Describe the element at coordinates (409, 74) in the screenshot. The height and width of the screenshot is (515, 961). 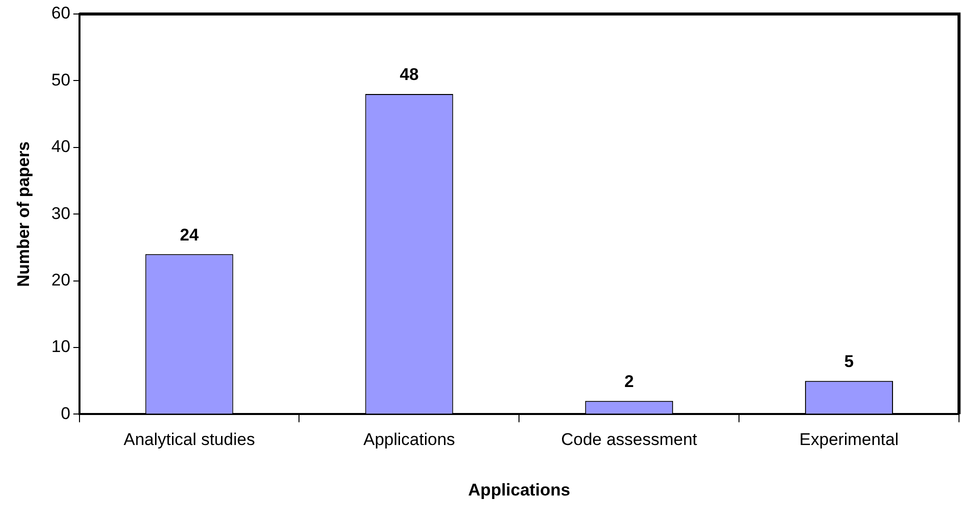
I see `data-label: 48` at that location.